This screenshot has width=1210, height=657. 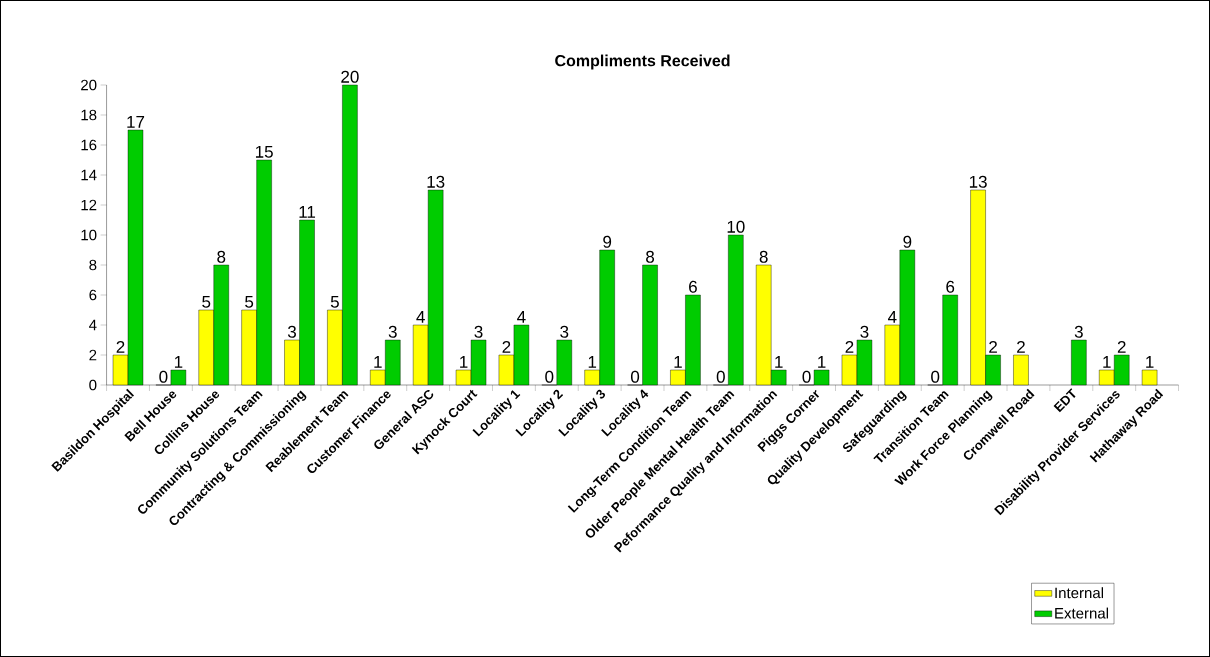 I want to click on y-tick-label: 16, so click(x=89, y=145).